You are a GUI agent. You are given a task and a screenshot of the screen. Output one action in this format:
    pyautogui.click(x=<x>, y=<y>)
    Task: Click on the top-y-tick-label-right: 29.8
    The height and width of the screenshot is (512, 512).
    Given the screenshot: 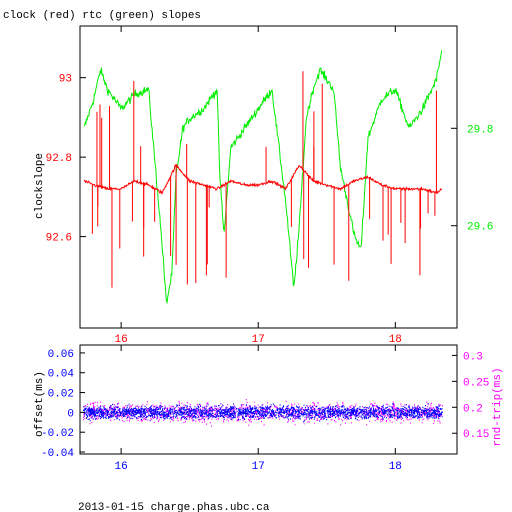 What is the action you would take?
    pyautogui.click(x=480, y=130)
    